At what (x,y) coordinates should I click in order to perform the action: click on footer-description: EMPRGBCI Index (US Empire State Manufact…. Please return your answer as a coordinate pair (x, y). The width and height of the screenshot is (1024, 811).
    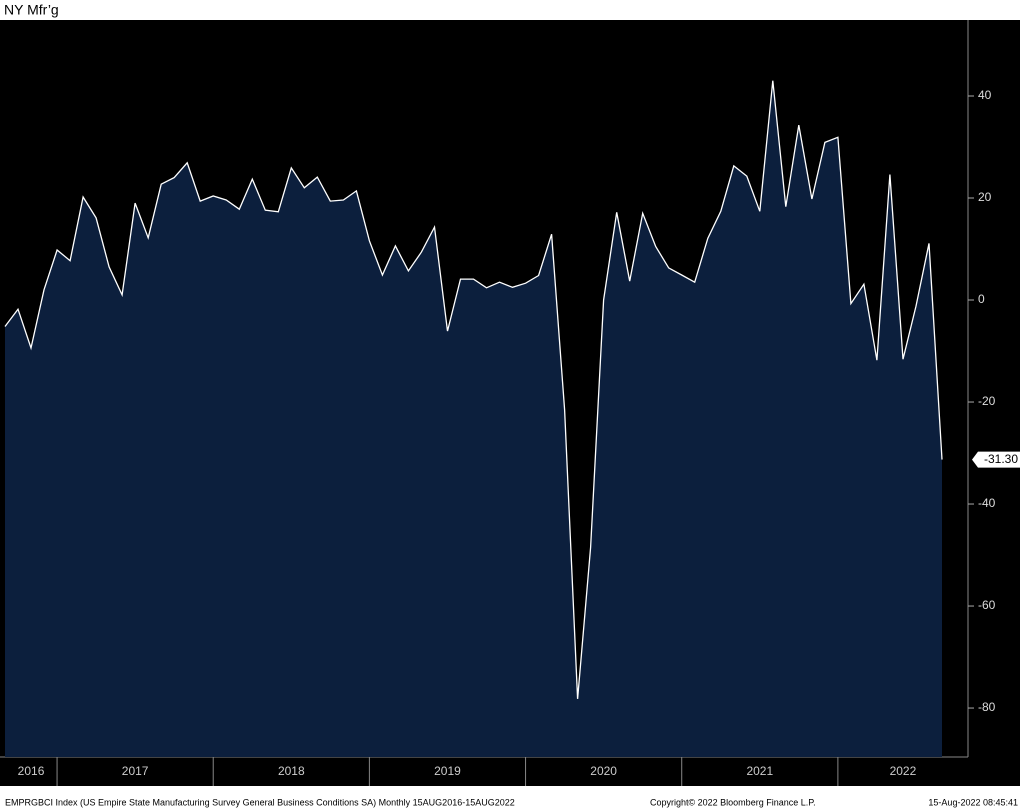
    Looking at the image, I should click on (260, 802).